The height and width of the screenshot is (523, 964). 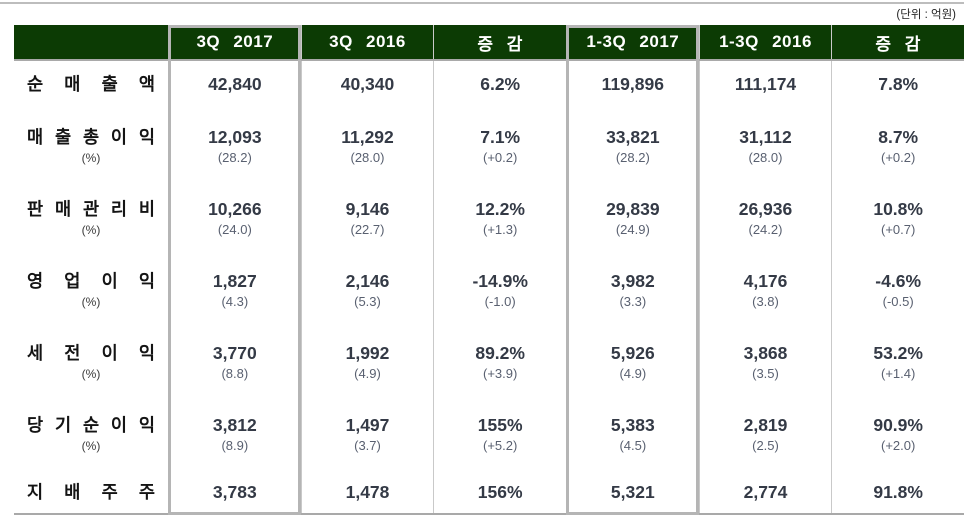 I want to click on sub-value-text: (+3.9), so click(x=500, y=373).